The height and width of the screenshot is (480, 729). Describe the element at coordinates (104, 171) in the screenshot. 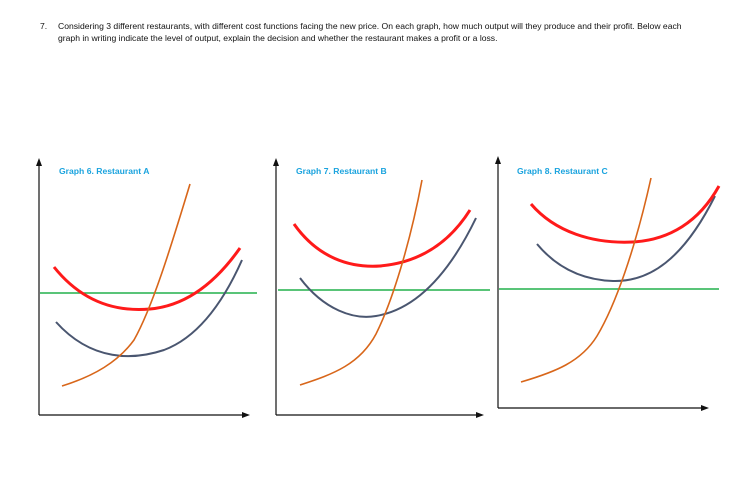

I see `graph-title: Graph 6. Restaurant A` at that location.